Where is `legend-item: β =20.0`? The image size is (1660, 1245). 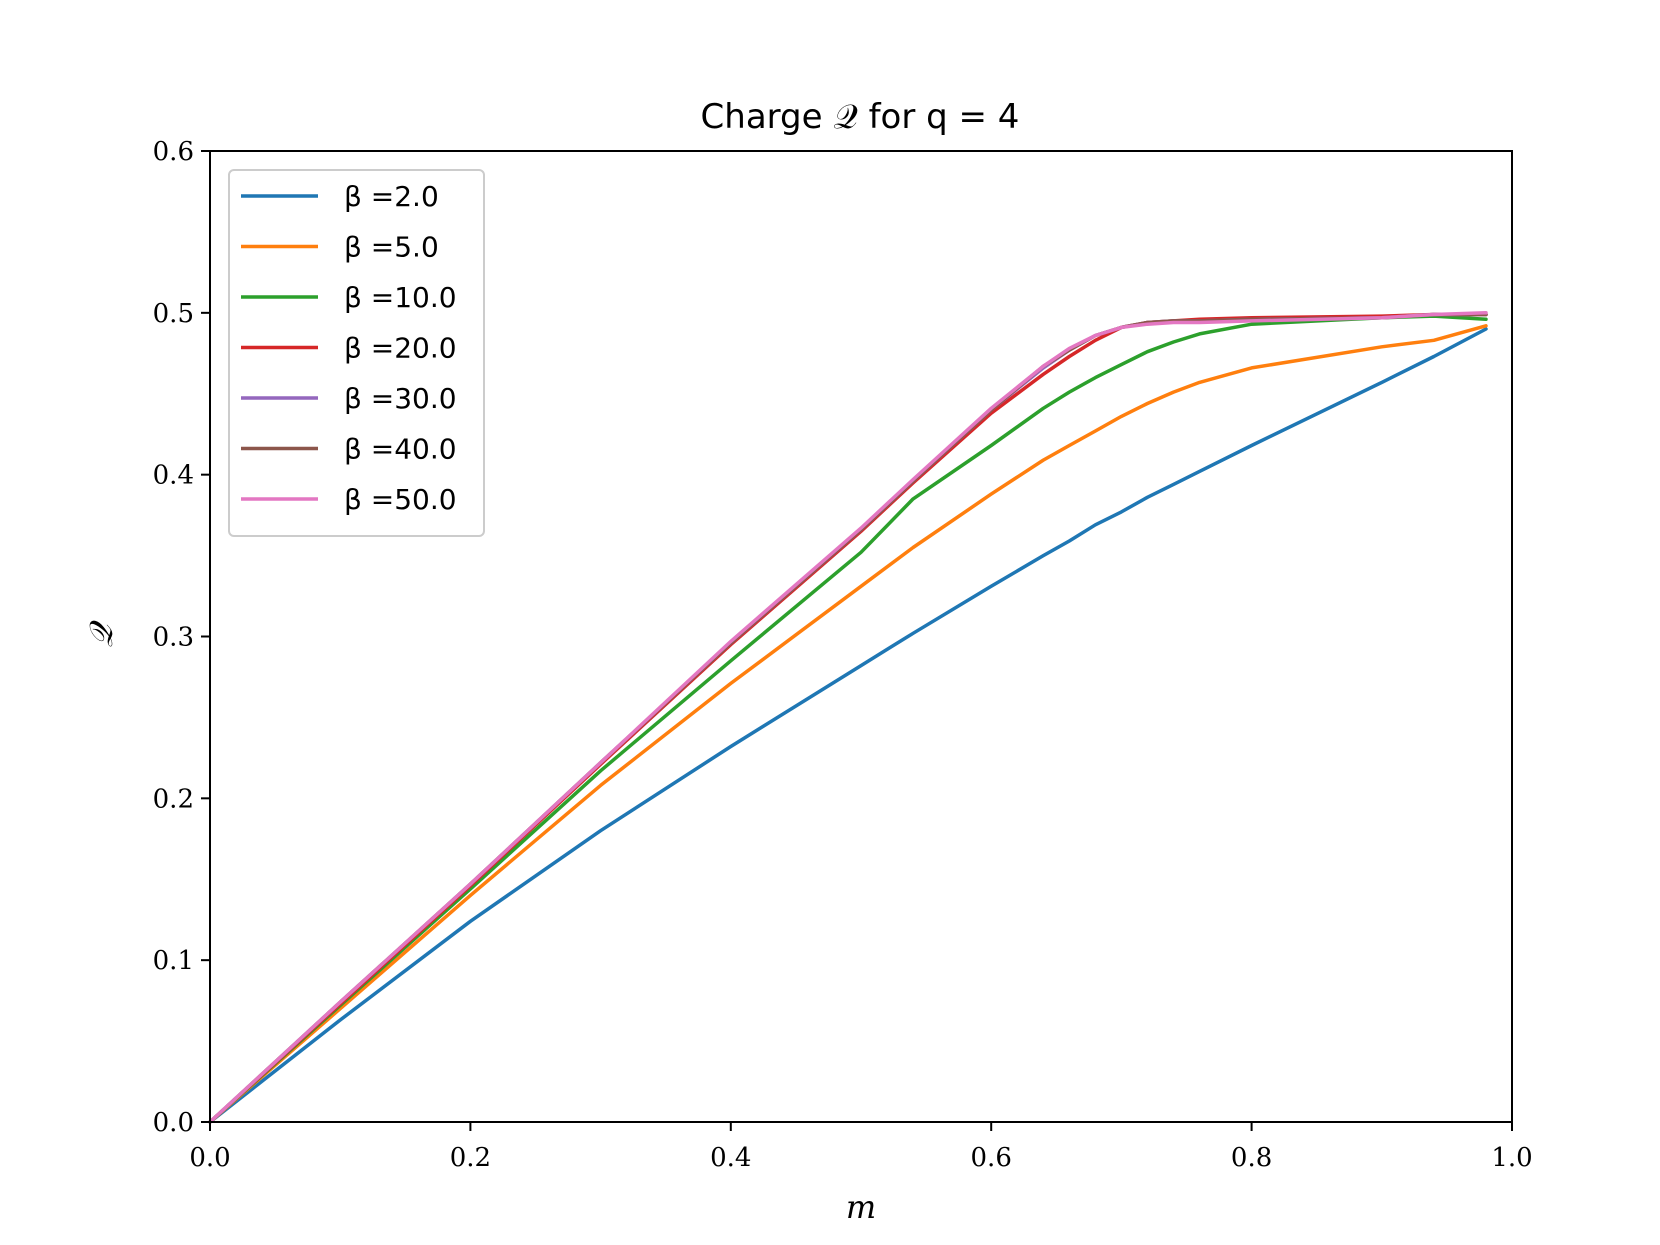 legend-item: β =20.0 is located at coordinates (349, 348).